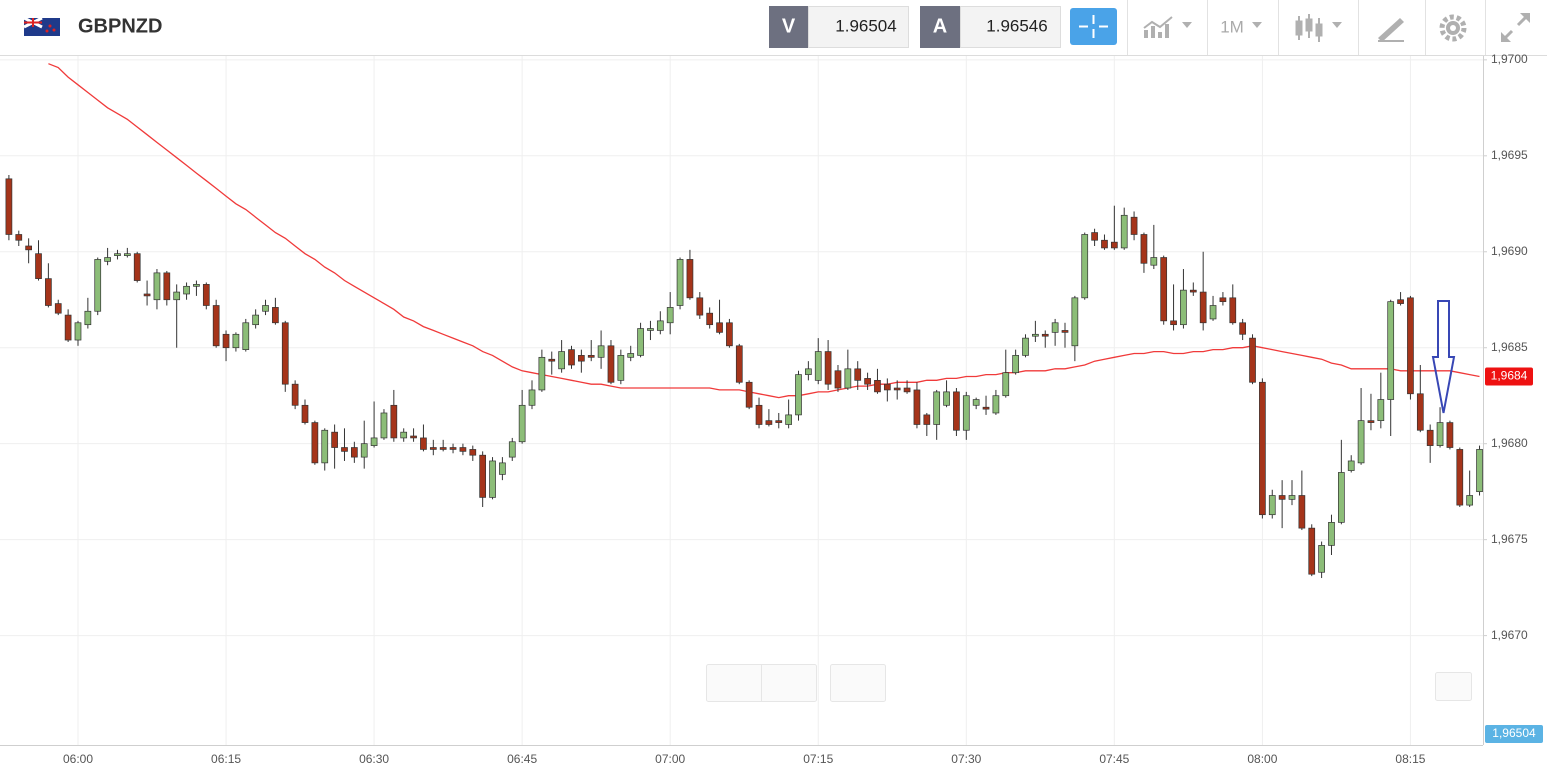  Describe the element at coordinates (1509, 539) in the screenshot. I see `y-tick-label: 1,9675` at that location.